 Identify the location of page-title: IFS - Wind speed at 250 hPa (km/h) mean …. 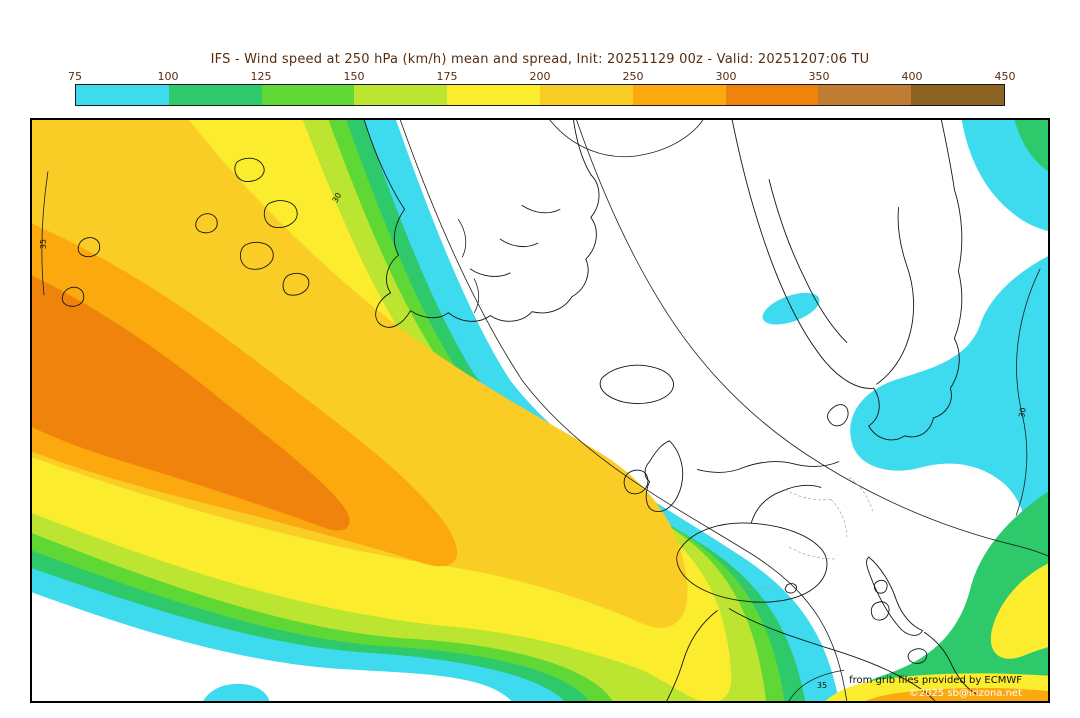
(540, 59).